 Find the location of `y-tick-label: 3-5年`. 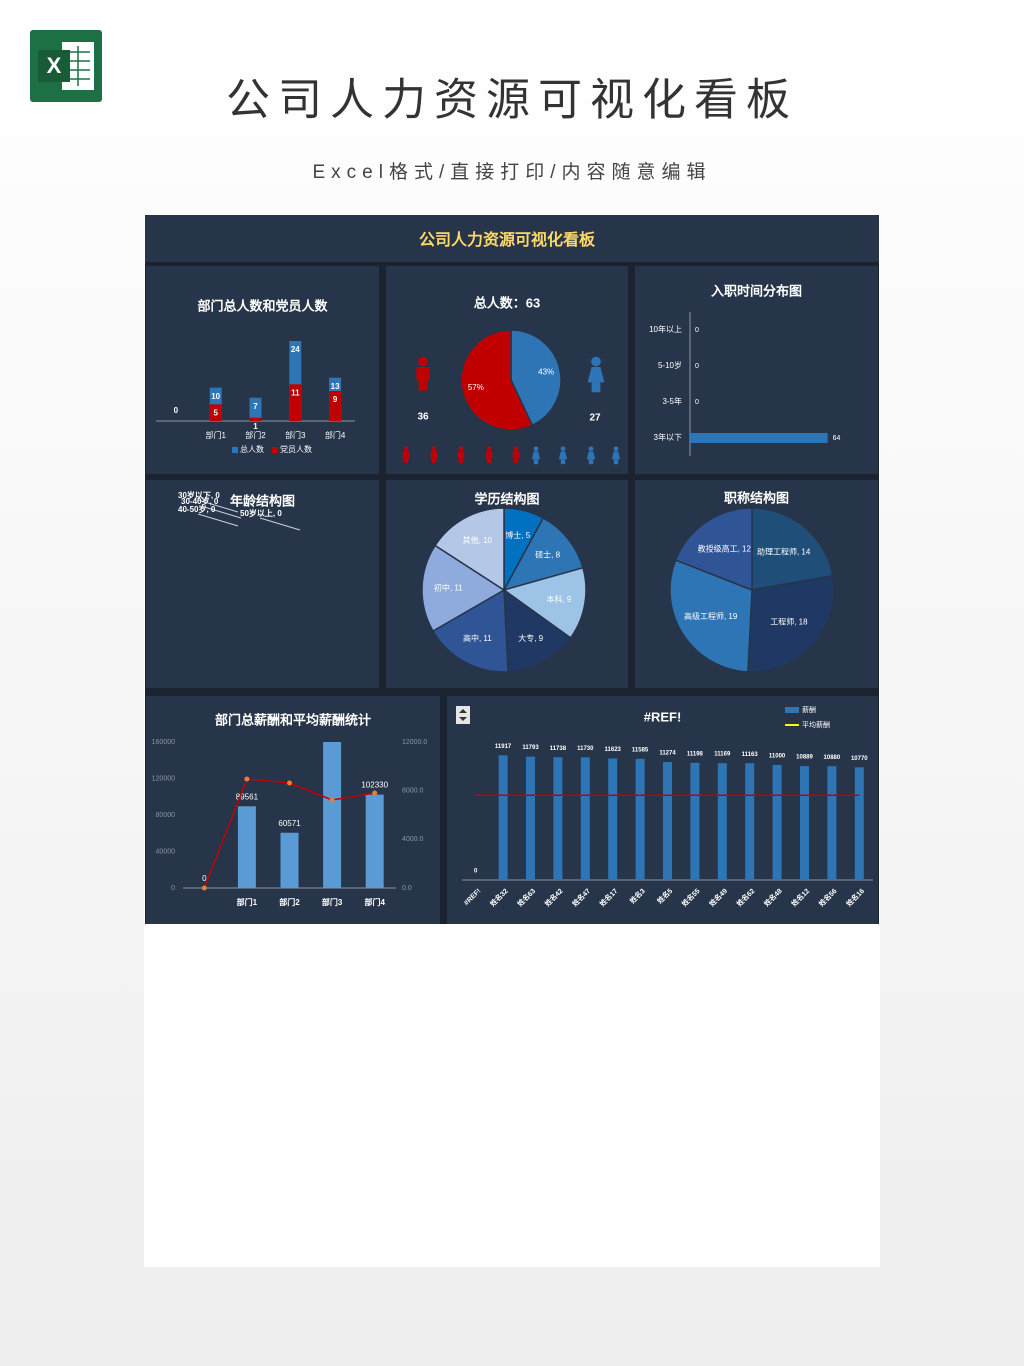

y-tick-label: 3-5年 is located at coordinates (672, 401).